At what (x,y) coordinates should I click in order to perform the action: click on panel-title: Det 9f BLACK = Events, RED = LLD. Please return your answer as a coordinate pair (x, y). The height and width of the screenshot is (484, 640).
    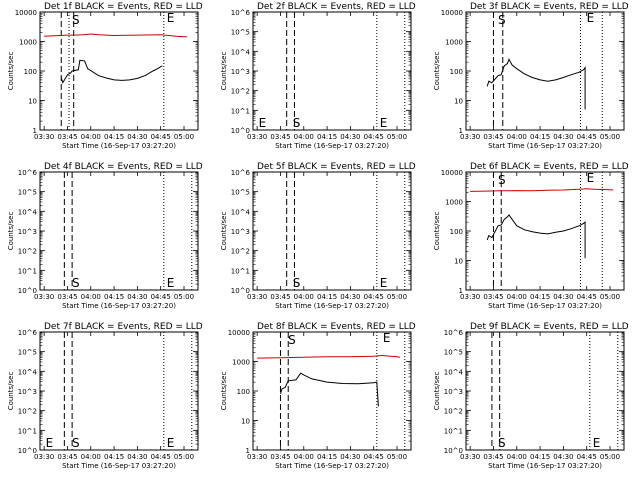
    Looking at the image, I should click on (549, 327).